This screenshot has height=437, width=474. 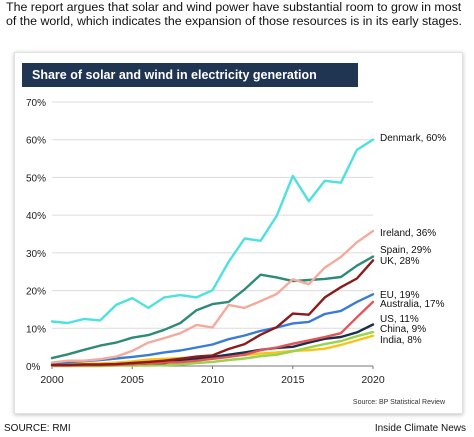 I want to click on x-tick-label: 2005, so click(x=133, y=380).